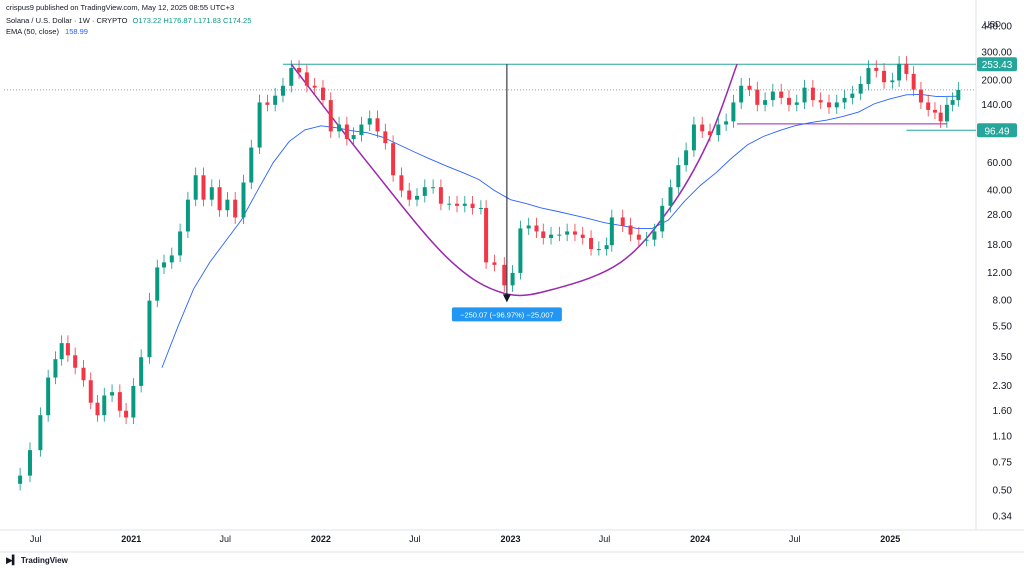  I want to click on x-tick-label: 2023, so click(511, 539).